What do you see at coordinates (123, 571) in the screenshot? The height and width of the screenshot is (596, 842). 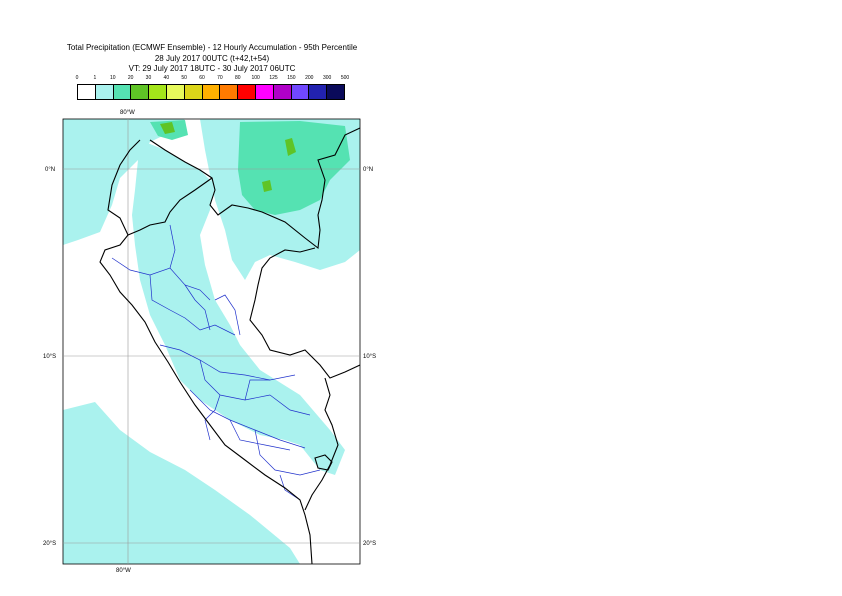 I see `lon-label-bottom: 80°W` at bounding box center [123, 571].